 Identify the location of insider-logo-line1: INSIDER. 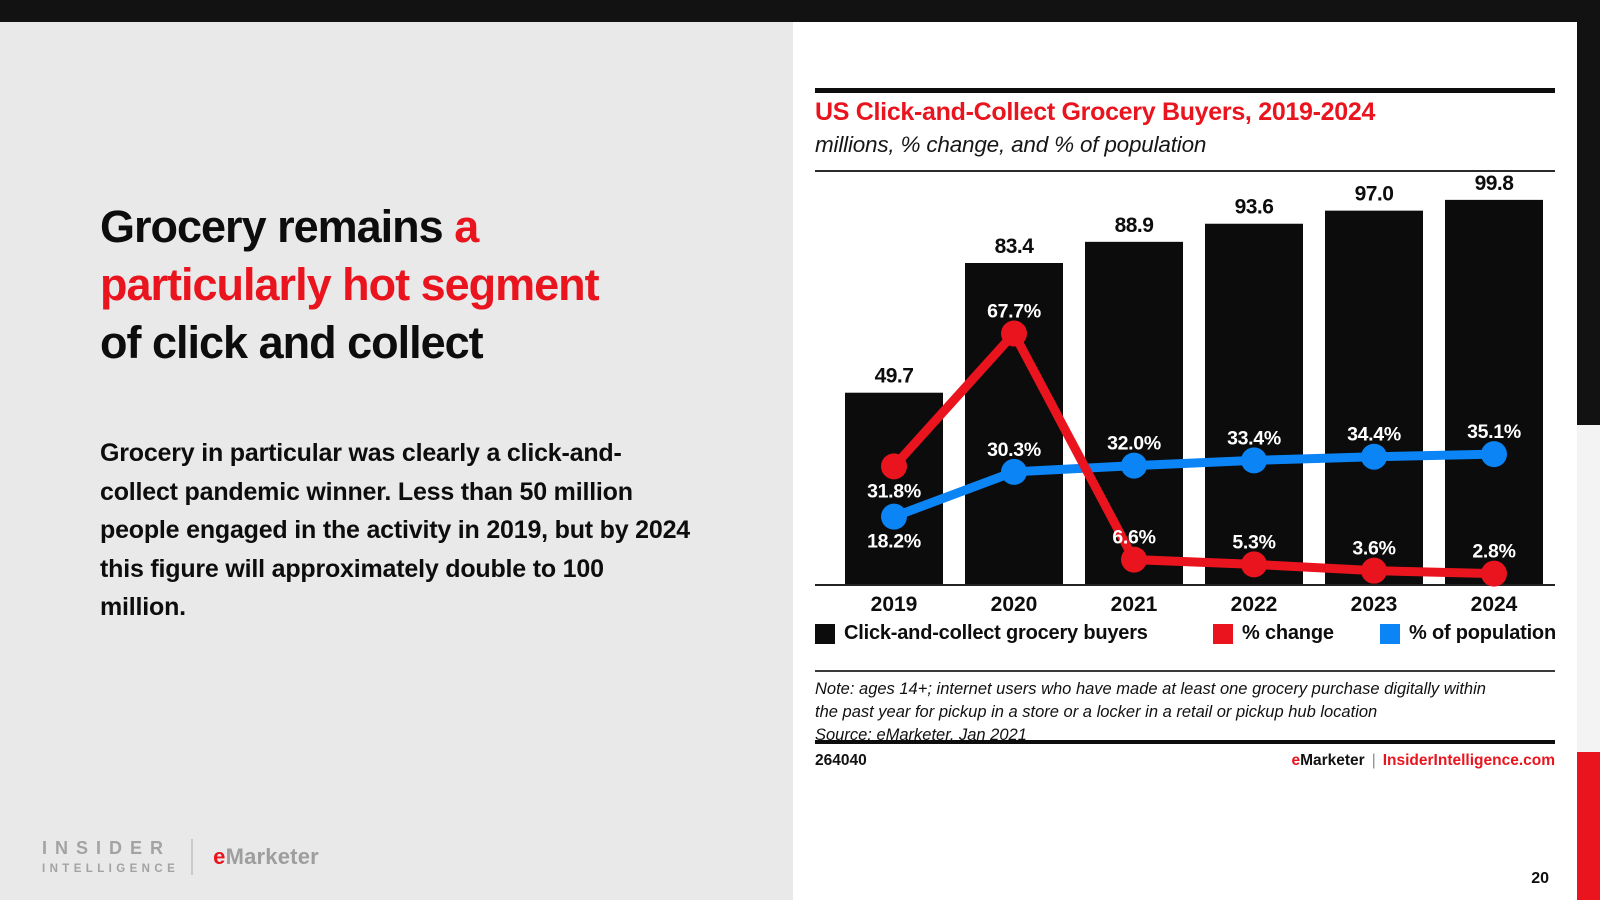
(107, 848).